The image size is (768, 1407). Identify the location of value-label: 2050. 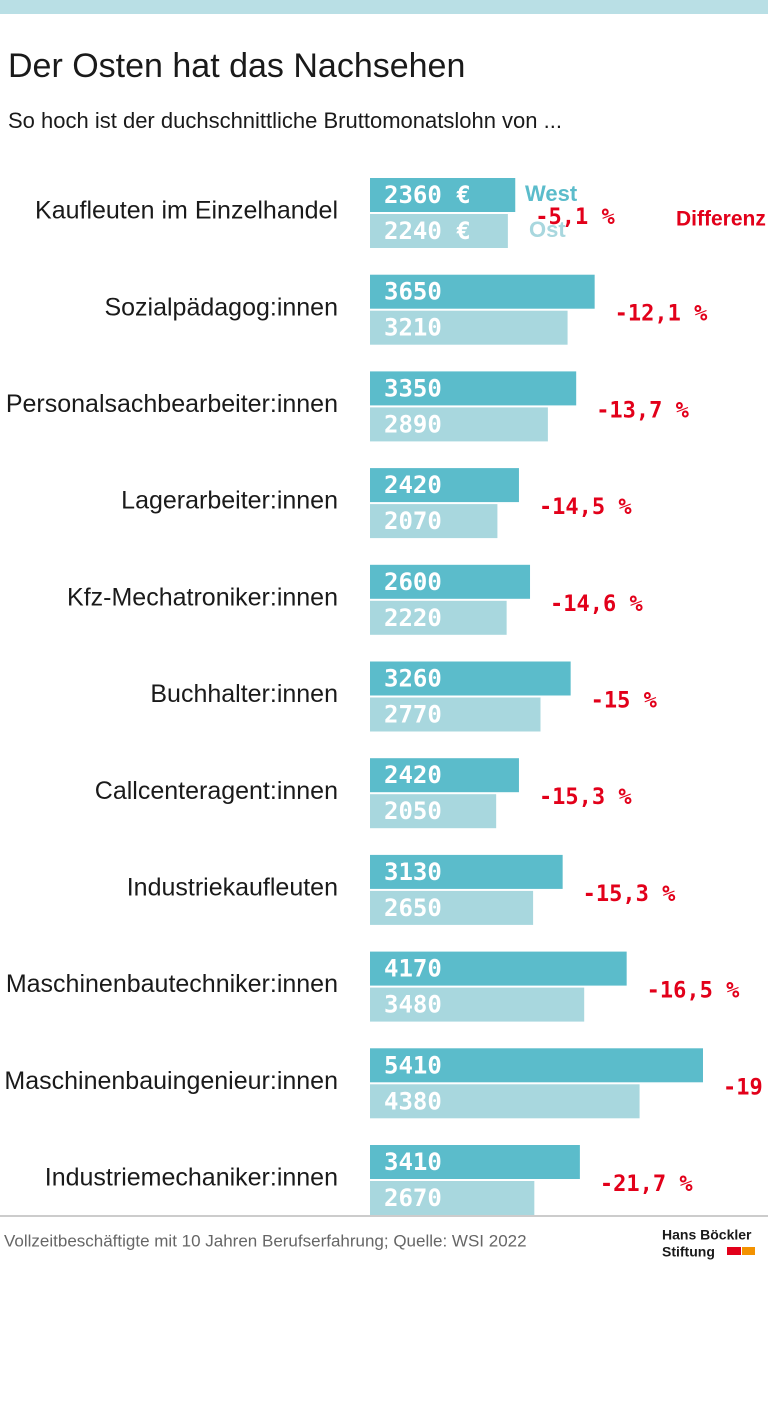
(413, 811).